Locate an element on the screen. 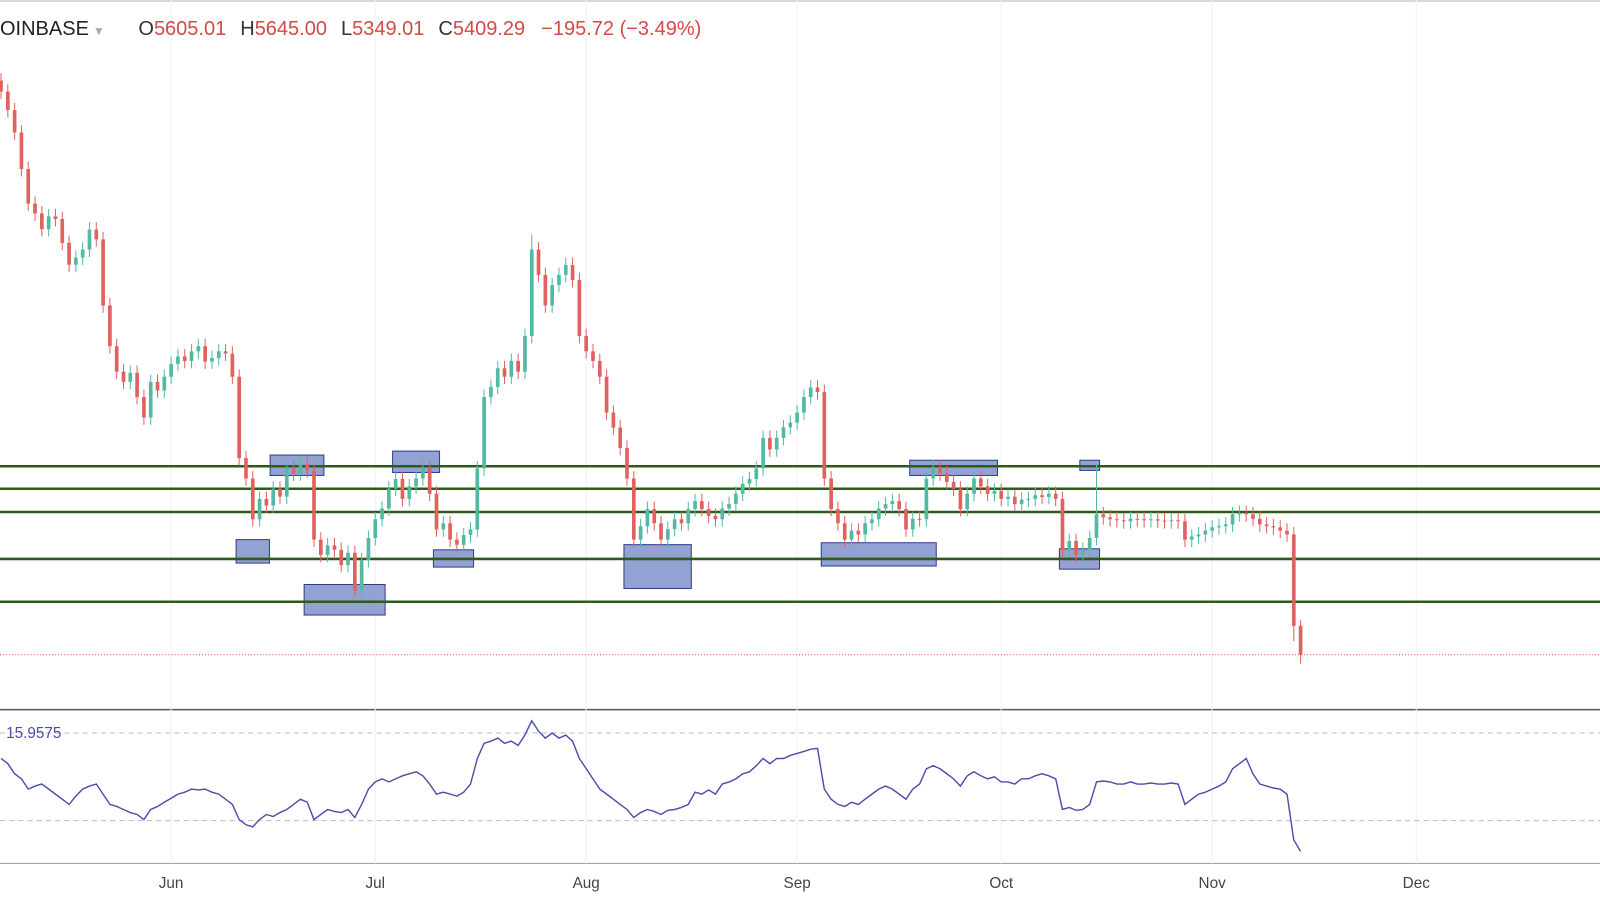 The height and width of the screenshot is (900, 1600). x-tick-label: Aug is located at coordinates (586, 883).